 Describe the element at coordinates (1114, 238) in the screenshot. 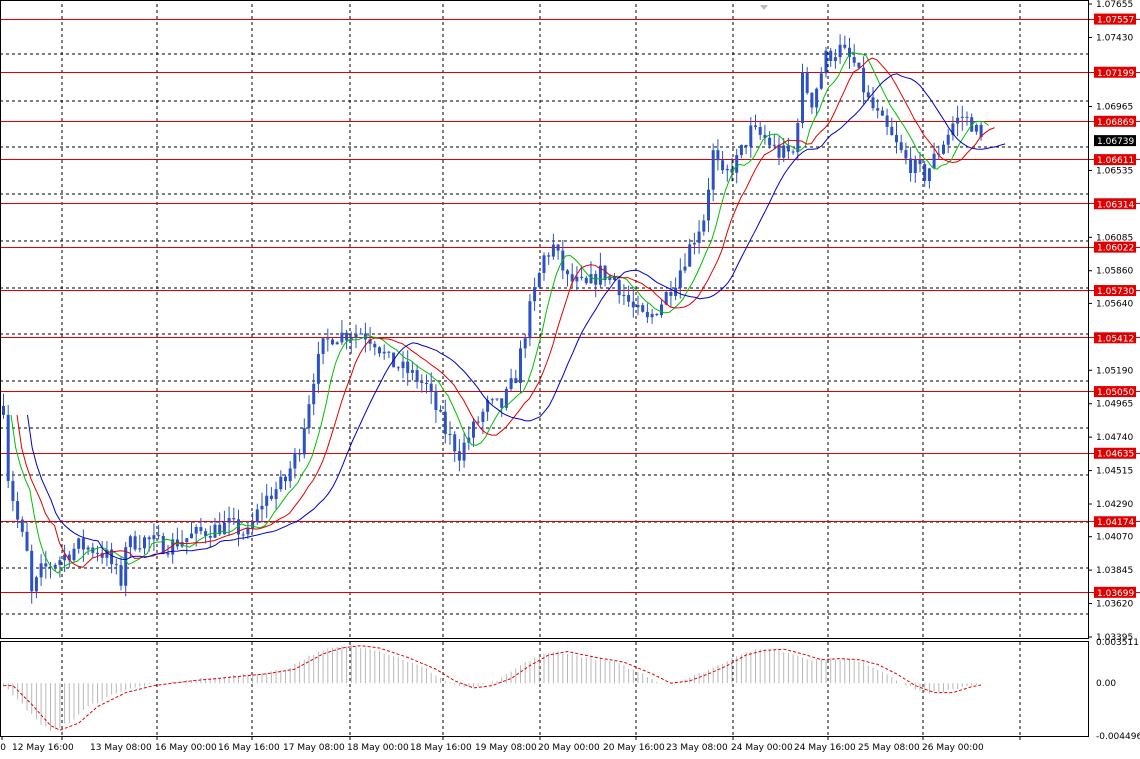

I see `price-tick-label: 1.06085` at that location.